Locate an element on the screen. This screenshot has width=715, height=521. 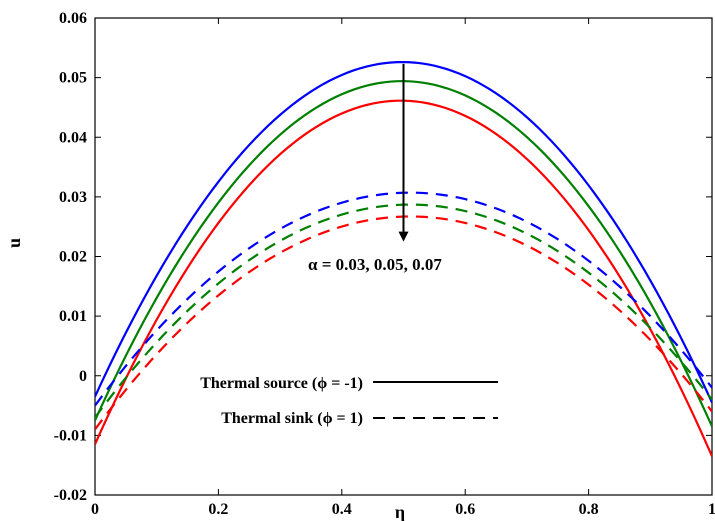
y-tick-label: 0.04 is located at coordinates (73, 137).